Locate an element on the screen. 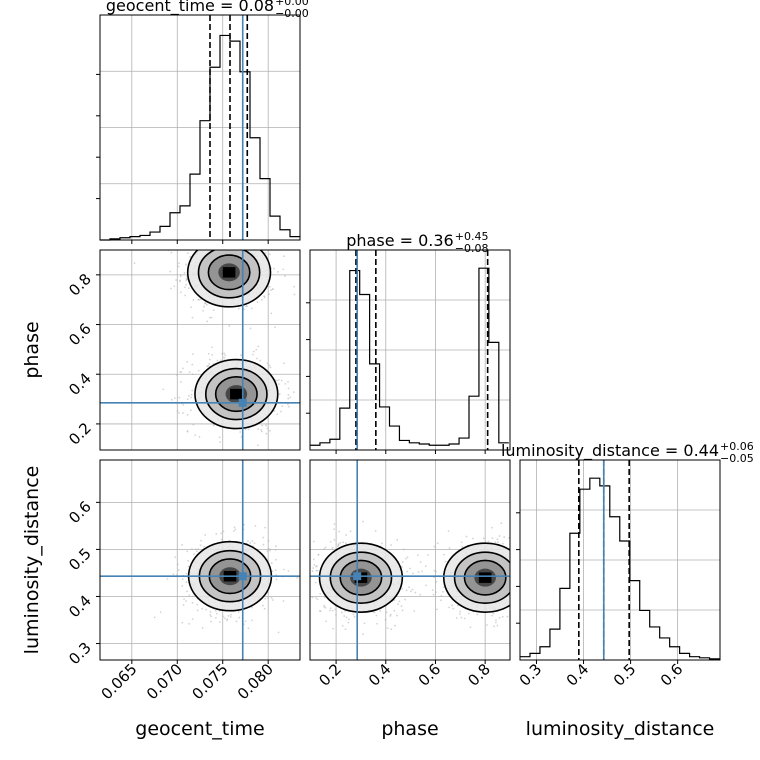  histogram-step is located at coordinates (409, 356).